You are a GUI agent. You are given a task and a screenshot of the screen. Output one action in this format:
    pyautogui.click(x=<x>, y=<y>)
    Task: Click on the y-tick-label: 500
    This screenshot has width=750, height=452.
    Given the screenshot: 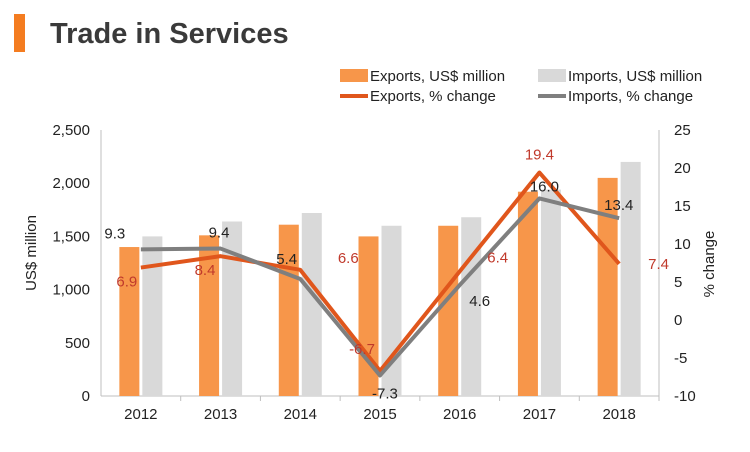 What is the action you would take?
    pyautogui.click(x=77, y=343)
    